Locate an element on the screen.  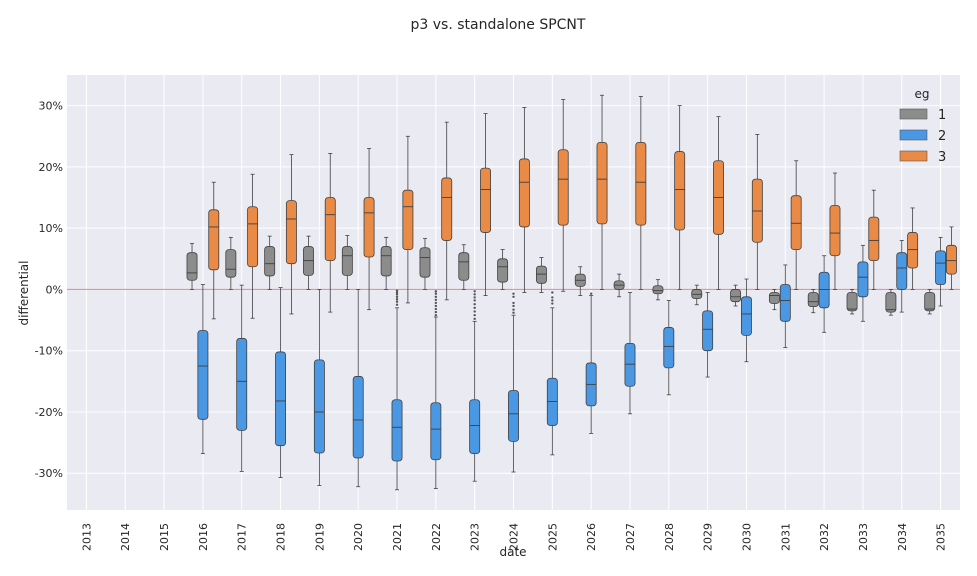
box-eg1-2025 is located at coordinates (541, 275).